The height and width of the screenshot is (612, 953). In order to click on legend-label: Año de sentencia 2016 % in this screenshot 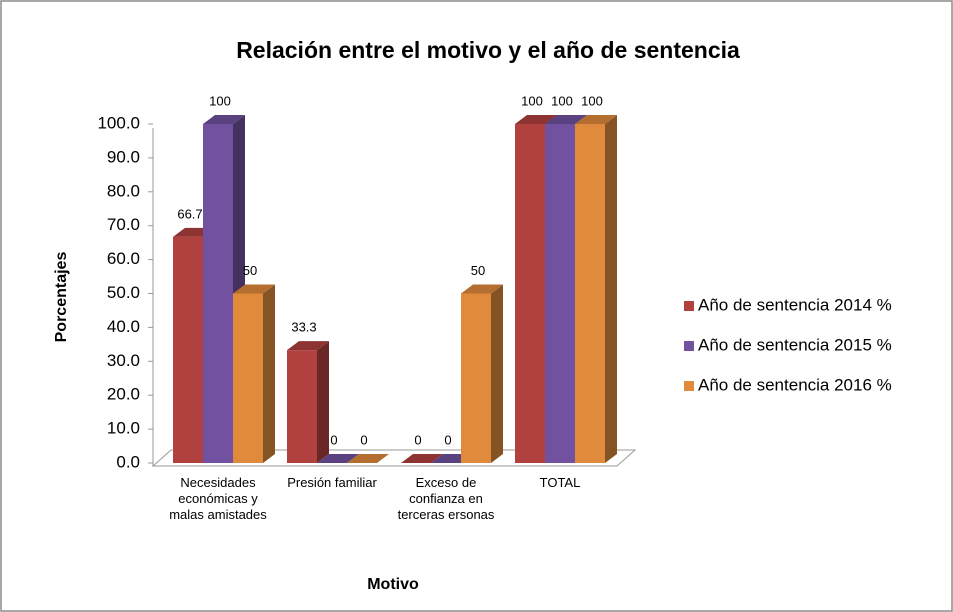, I will do `click(795, 384)`.